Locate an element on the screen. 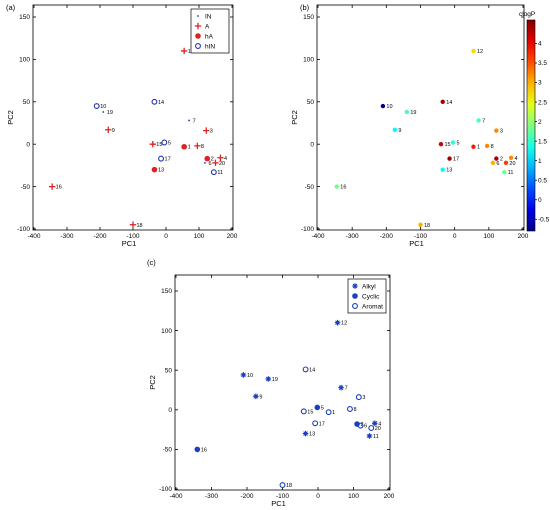  panel-c-point-label-18: 19 is located at coordinates (275, 380).